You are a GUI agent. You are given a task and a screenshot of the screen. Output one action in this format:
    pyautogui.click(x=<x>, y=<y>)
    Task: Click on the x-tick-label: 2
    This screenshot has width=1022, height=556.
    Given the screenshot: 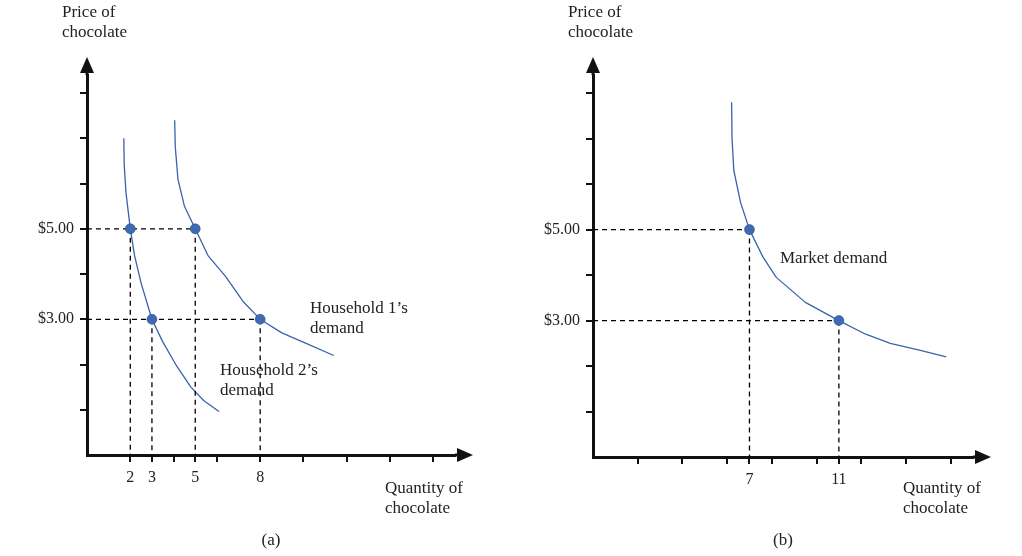 What is the action you would take?
    pyautogui.click(x=130, y=476)
    